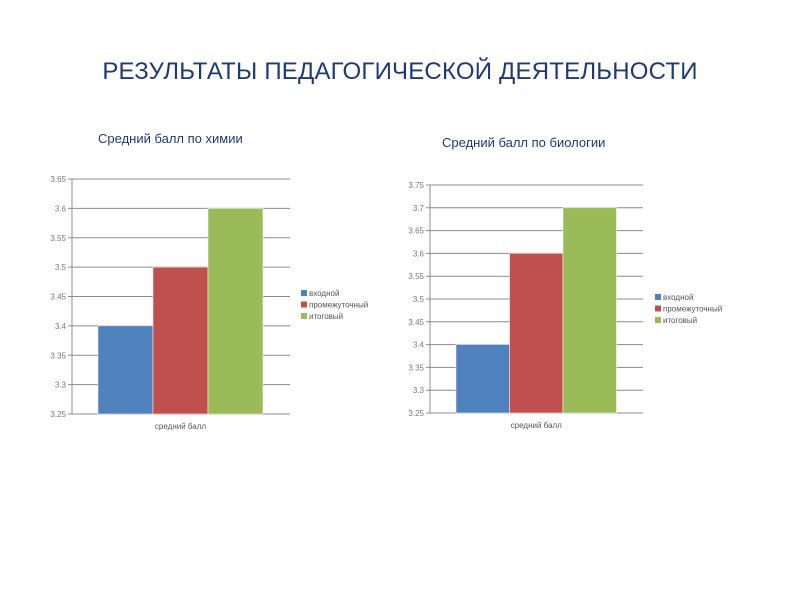 Image resolution: width=800 pixels, height=600 pixels. What do you see at coordinates (419, 208) in the screenshot?
I see `y-tick-label: 3.7` at bounding box center [419, 208].